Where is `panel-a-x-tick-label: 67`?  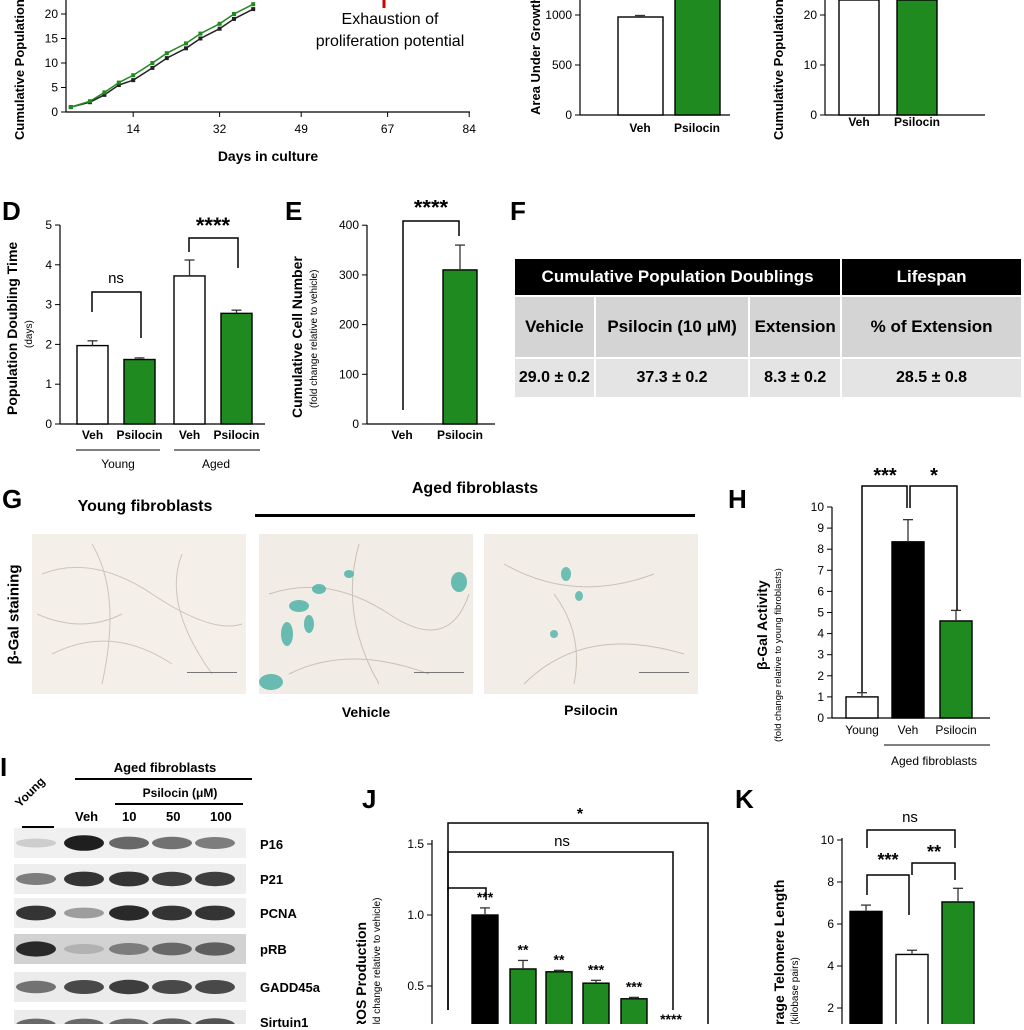
panel-a-x-tick-label: 67 is located at coordinates (388, 129).